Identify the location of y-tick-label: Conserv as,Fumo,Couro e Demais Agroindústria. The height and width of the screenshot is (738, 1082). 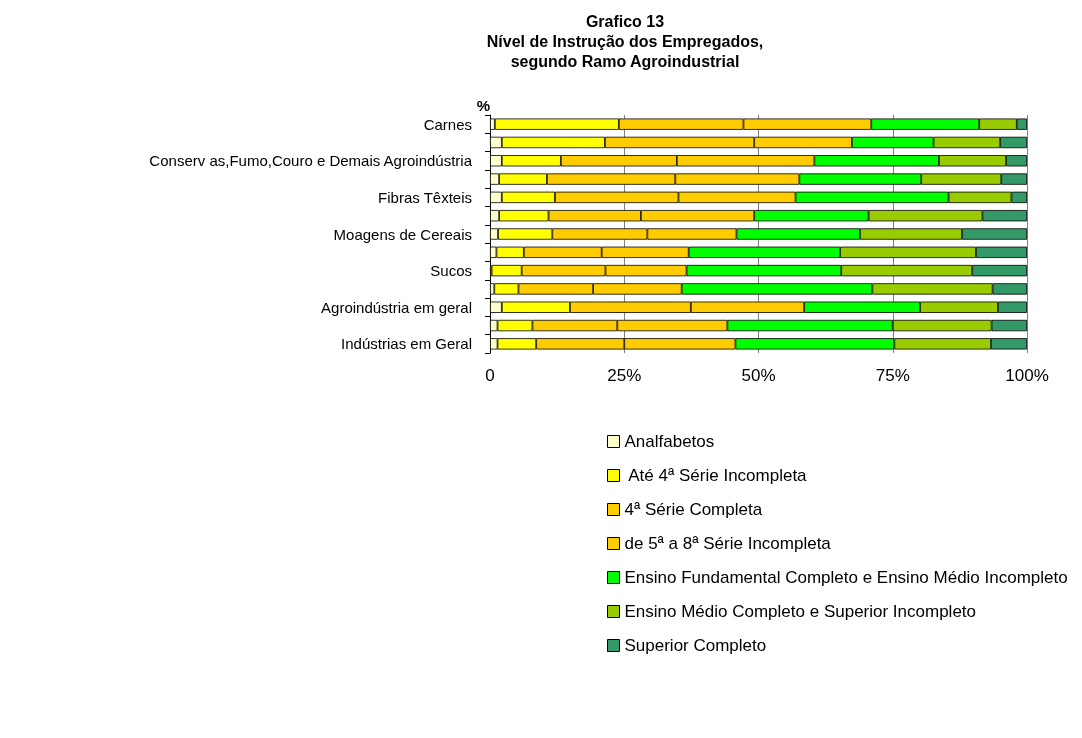
(311, 161).